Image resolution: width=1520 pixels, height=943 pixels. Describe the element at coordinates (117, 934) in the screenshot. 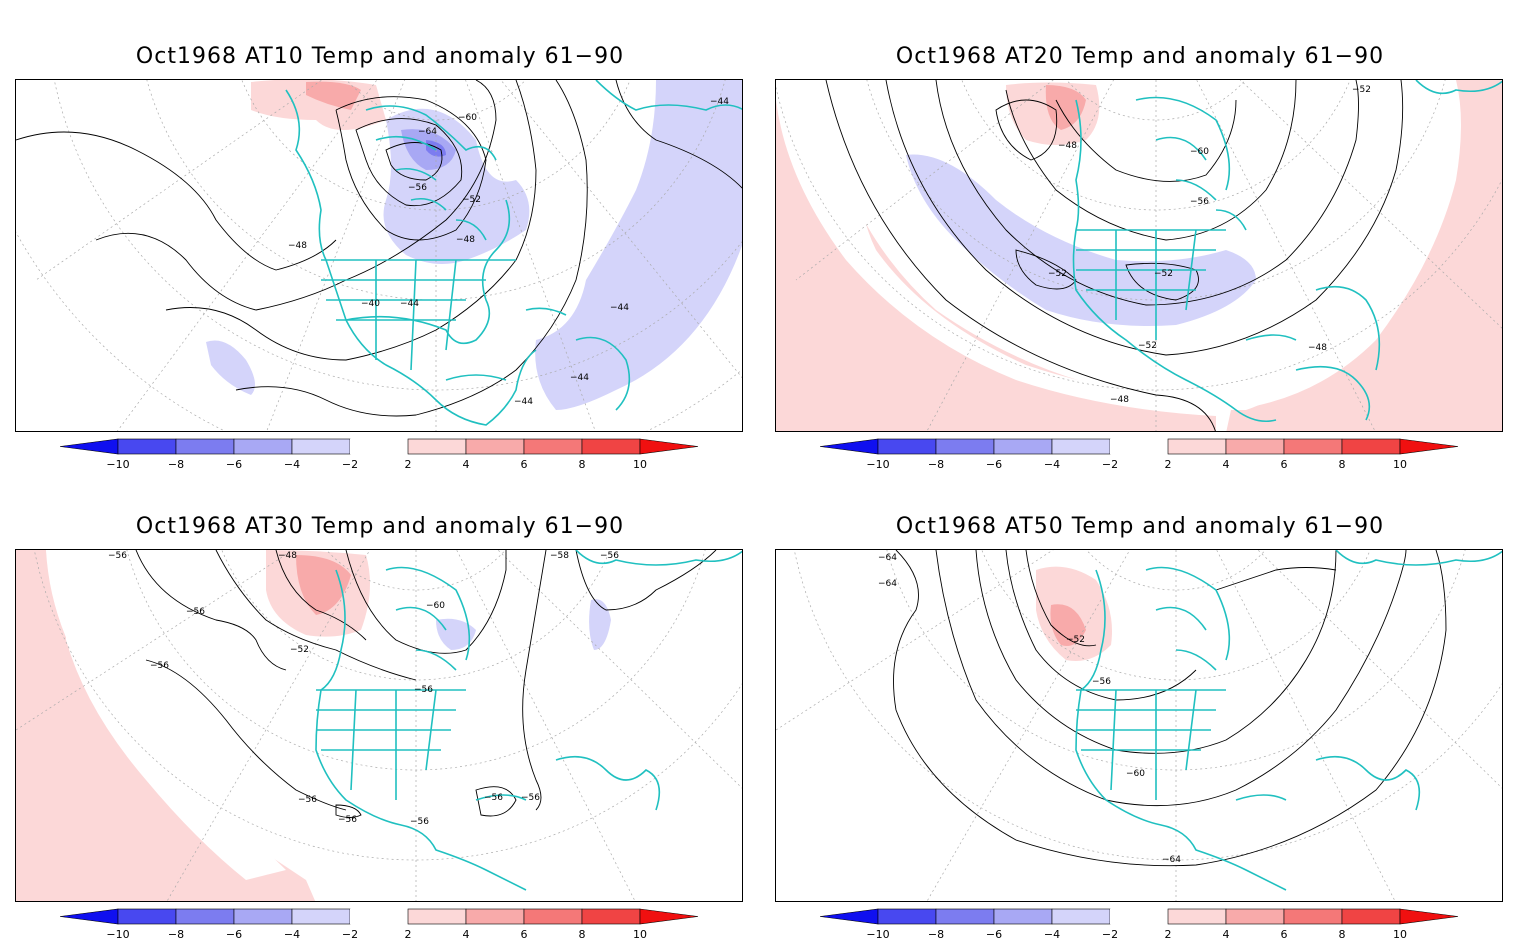

I see `svg-text: −10` at that location.